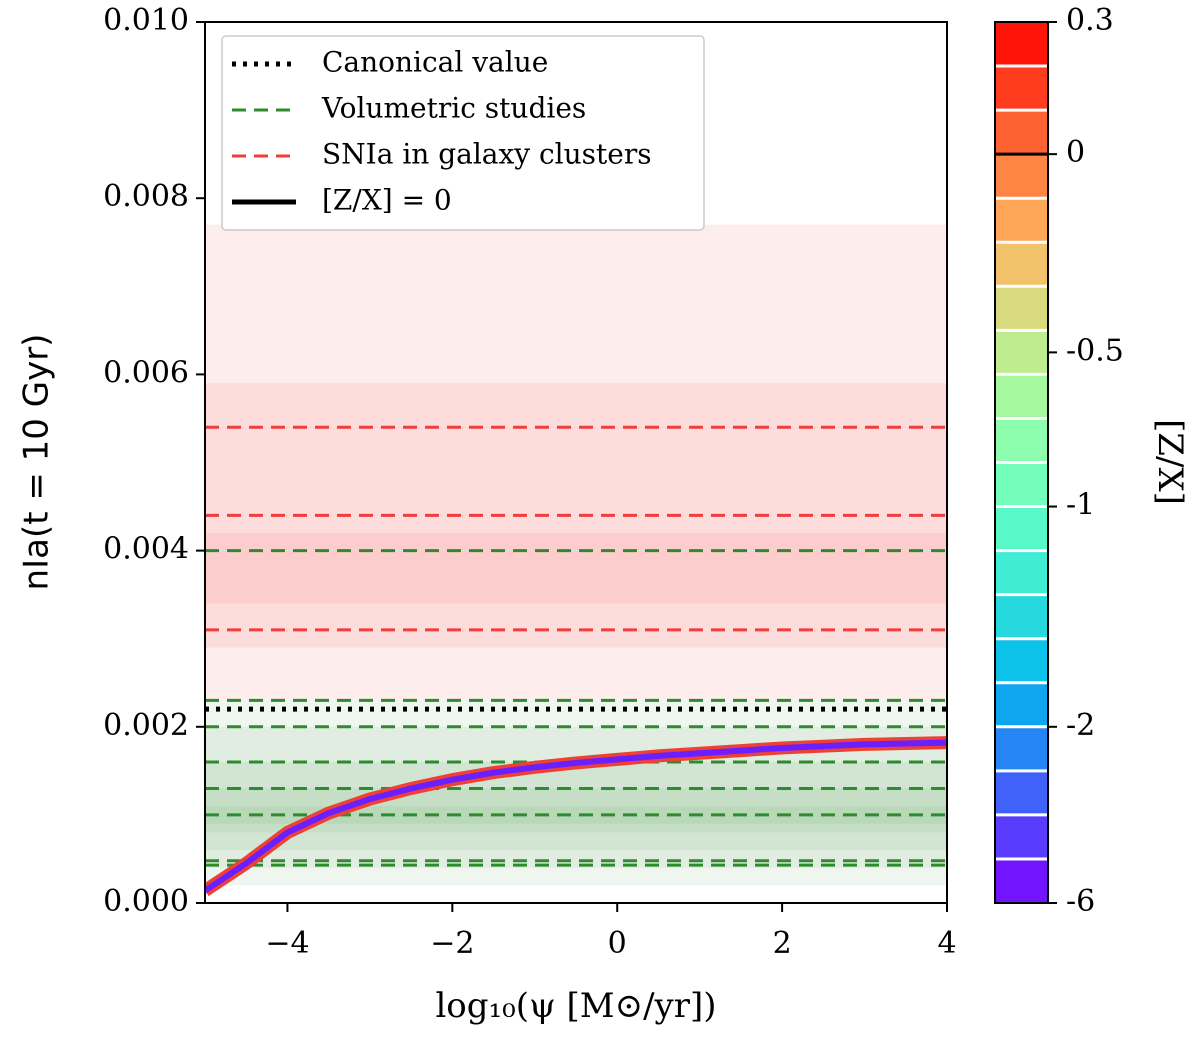  Describe the element at coordinates (453, 108) in the screenshot. I see `legend-label: Volumetric studies` at that location.